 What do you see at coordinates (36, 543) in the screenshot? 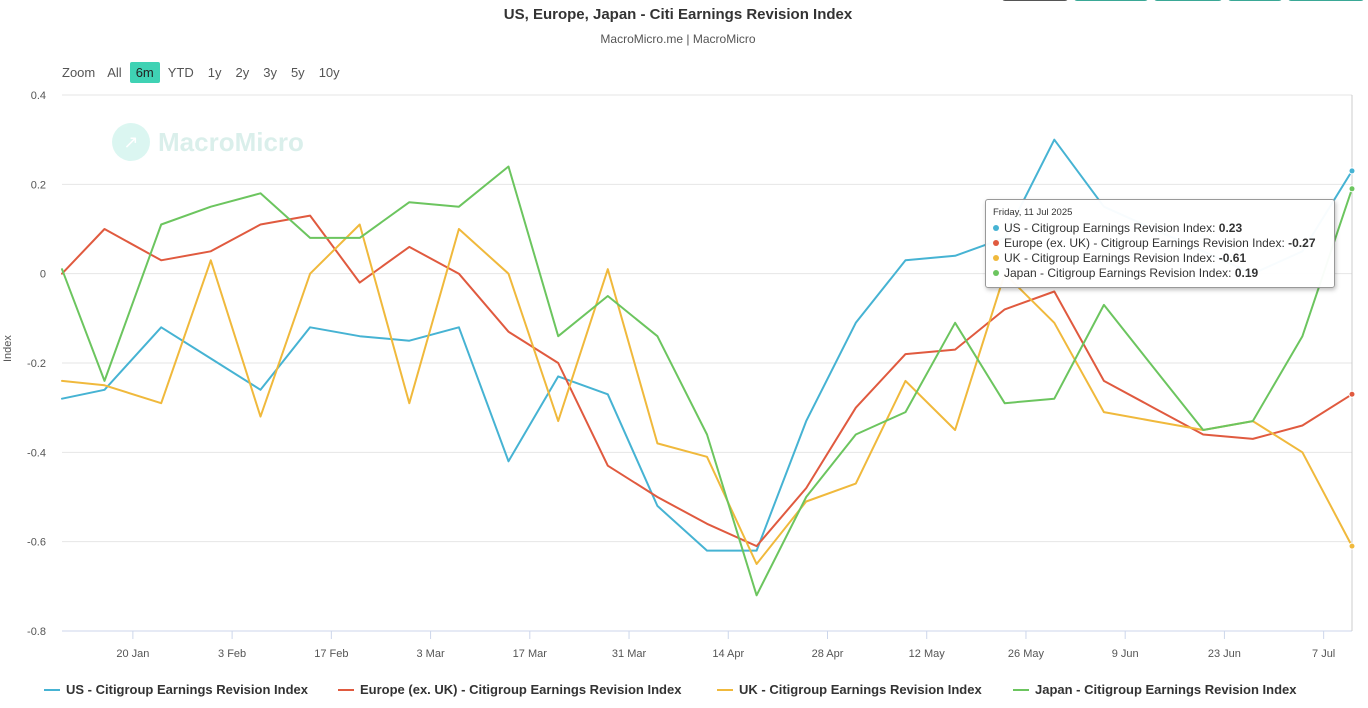
I see `y-tick-label: -0.6` at bounding box center [36, 543].